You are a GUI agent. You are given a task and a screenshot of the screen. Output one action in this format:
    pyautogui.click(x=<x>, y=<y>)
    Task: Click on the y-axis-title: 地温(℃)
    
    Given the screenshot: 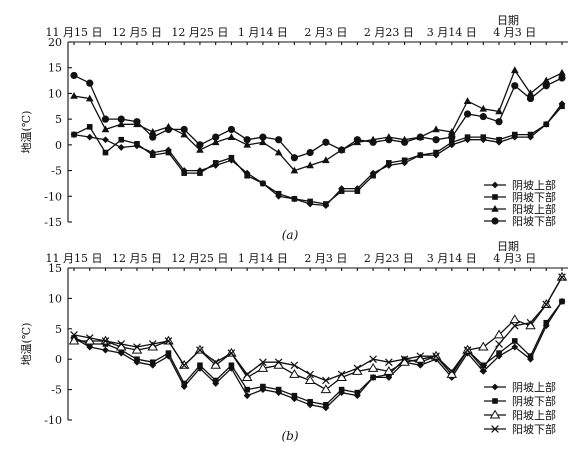 What is the action you would take?
    pyautogui.click(x=26, y=132)
    